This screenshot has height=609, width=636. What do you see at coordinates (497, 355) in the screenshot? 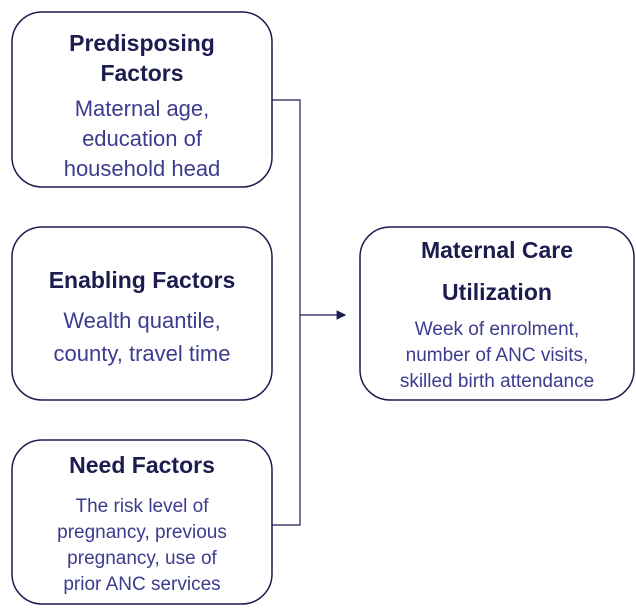
I see `node-text: number of ANC visits,` at bounding box center [497, 355].